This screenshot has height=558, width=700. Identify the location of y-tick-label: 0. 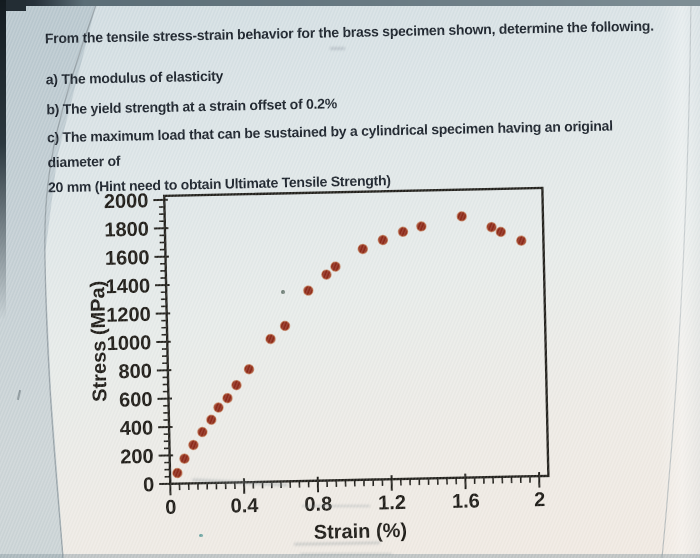
(149, 485).